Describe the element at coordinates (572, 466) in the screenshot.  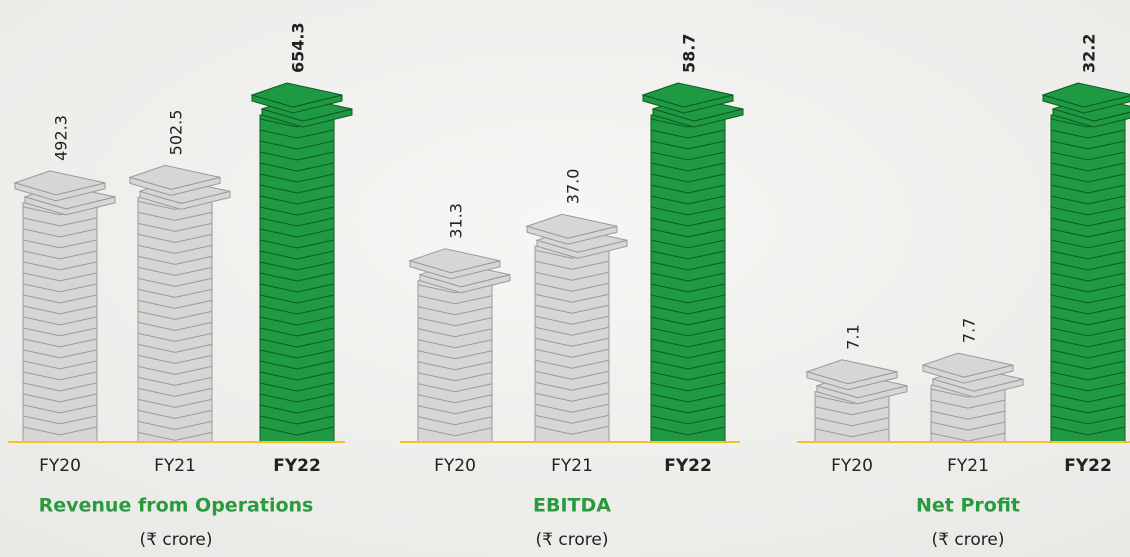
I see `x-tick-label: FY21` at that location.